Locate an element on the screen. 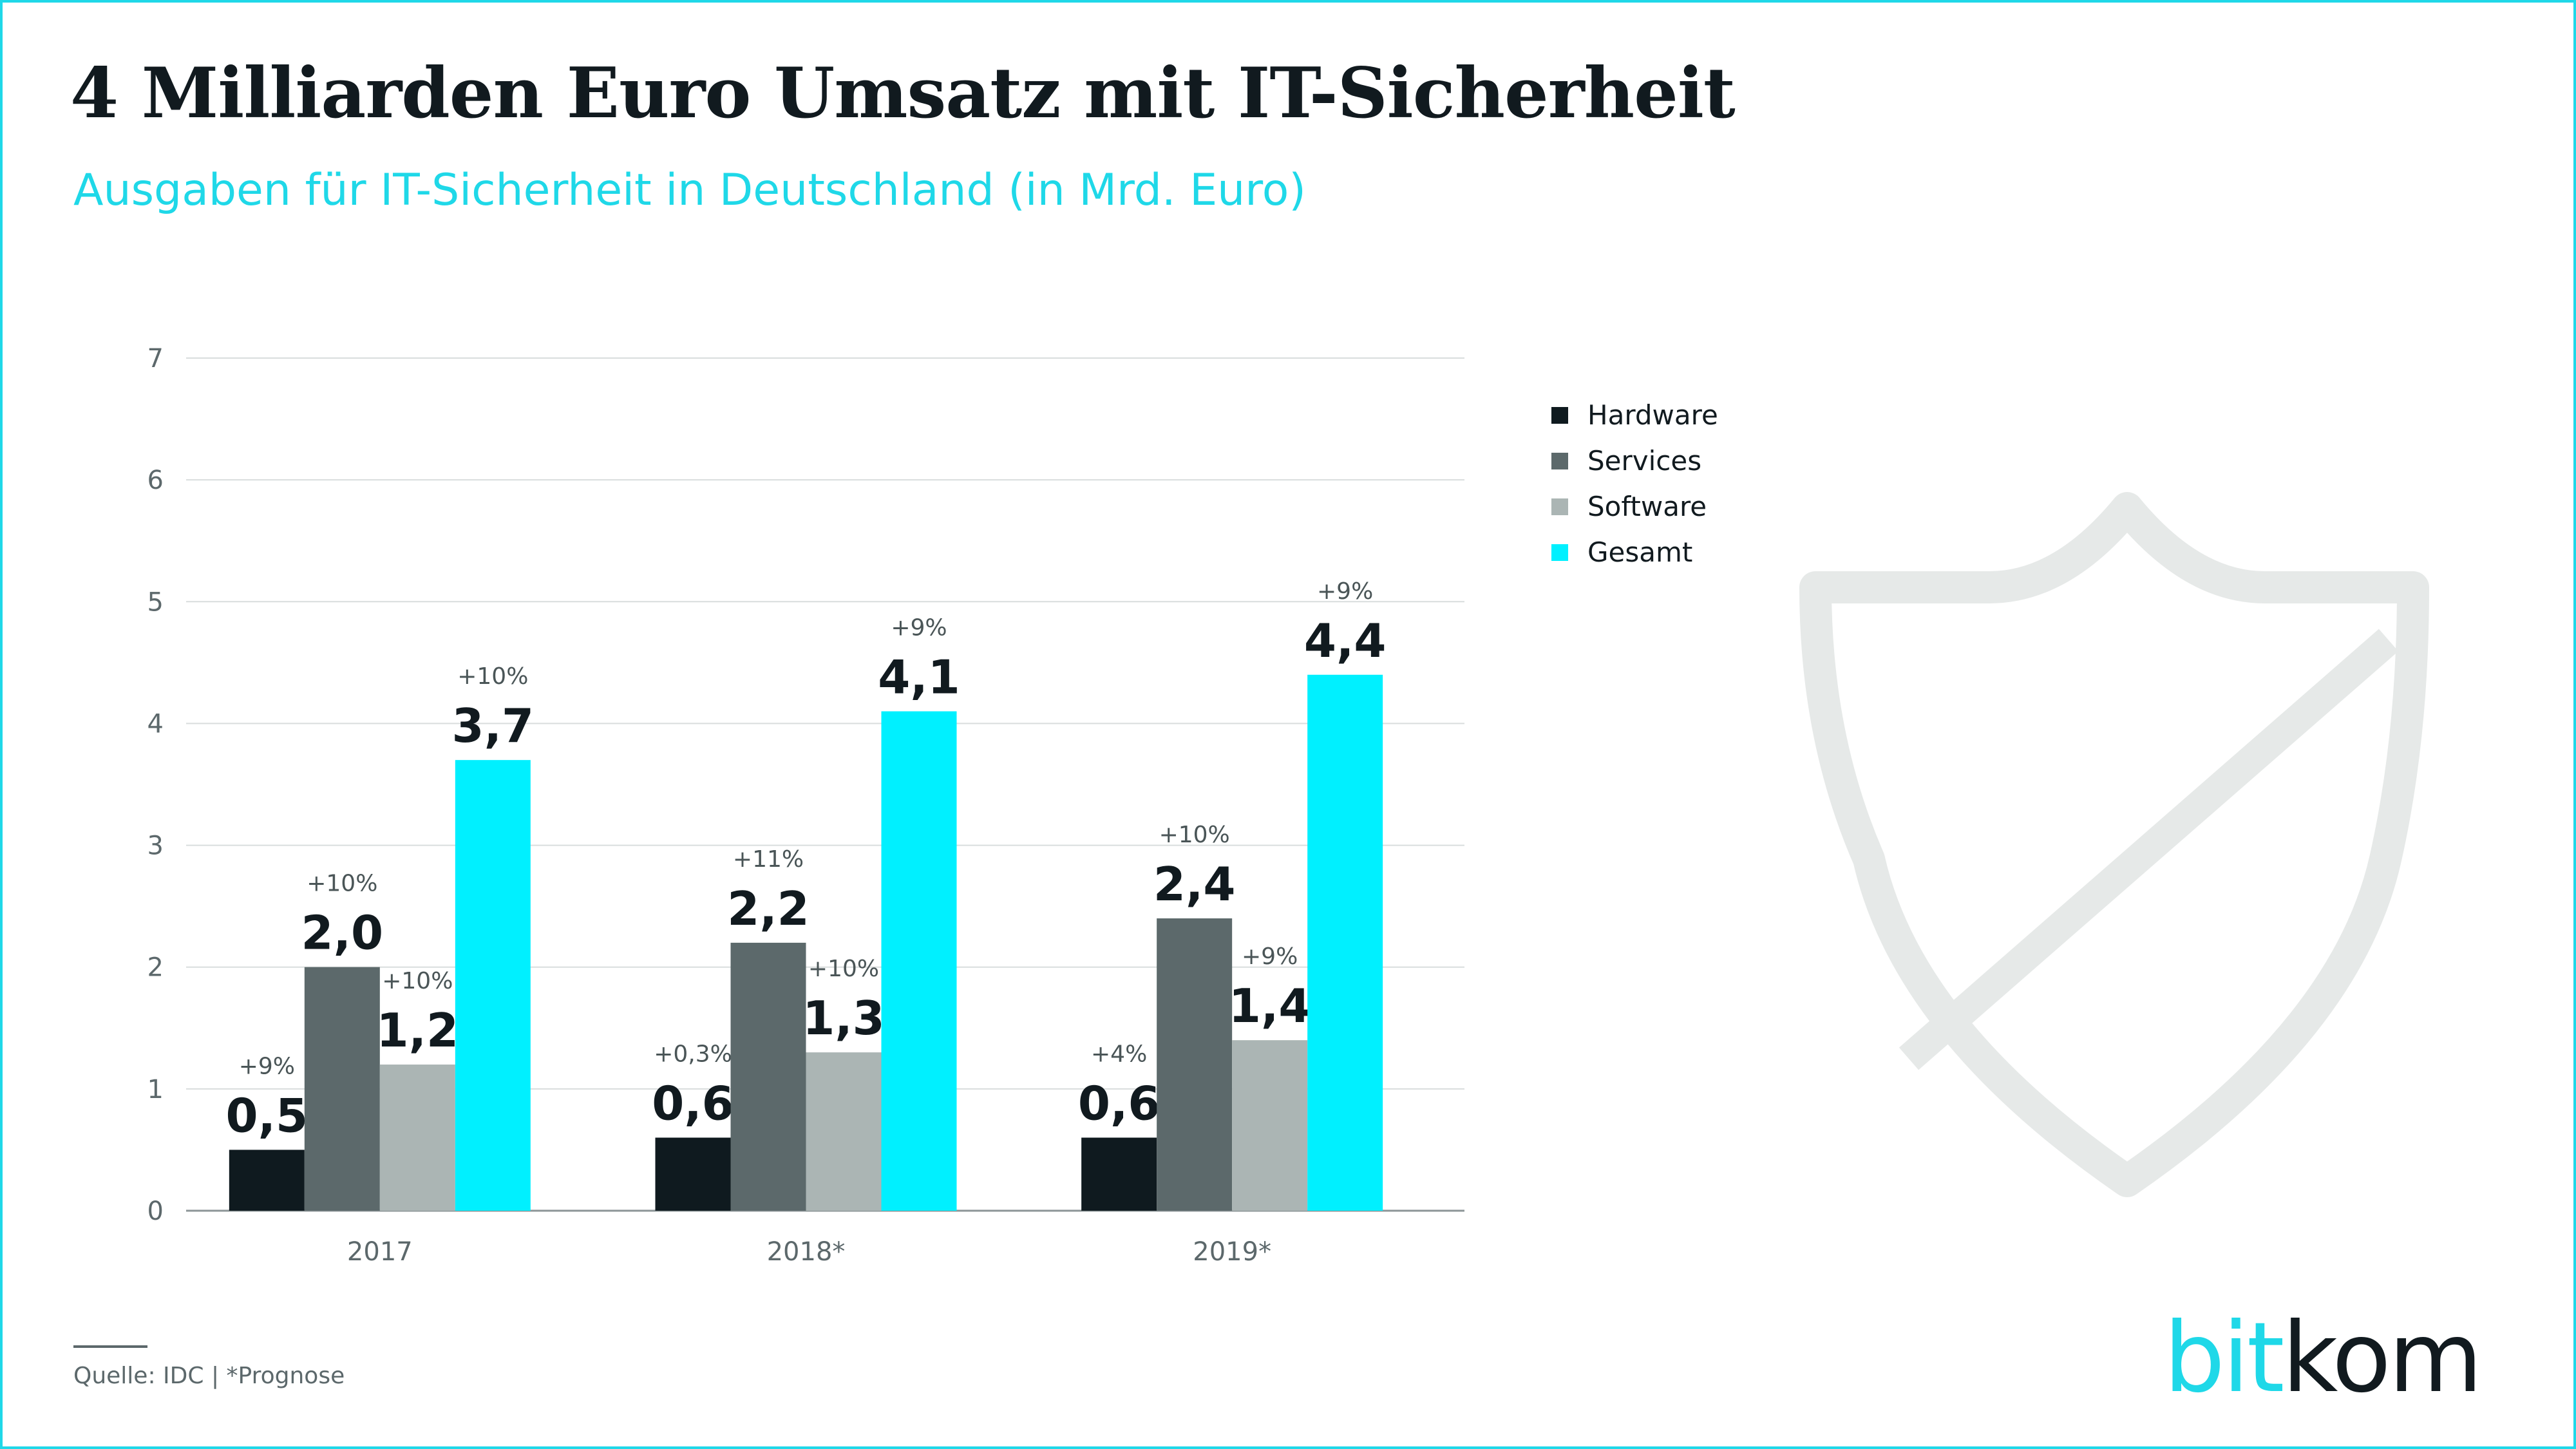 This screenshot has height=1449, width=2576. y-tick-label: 3 is located at coordinates (155, 846).